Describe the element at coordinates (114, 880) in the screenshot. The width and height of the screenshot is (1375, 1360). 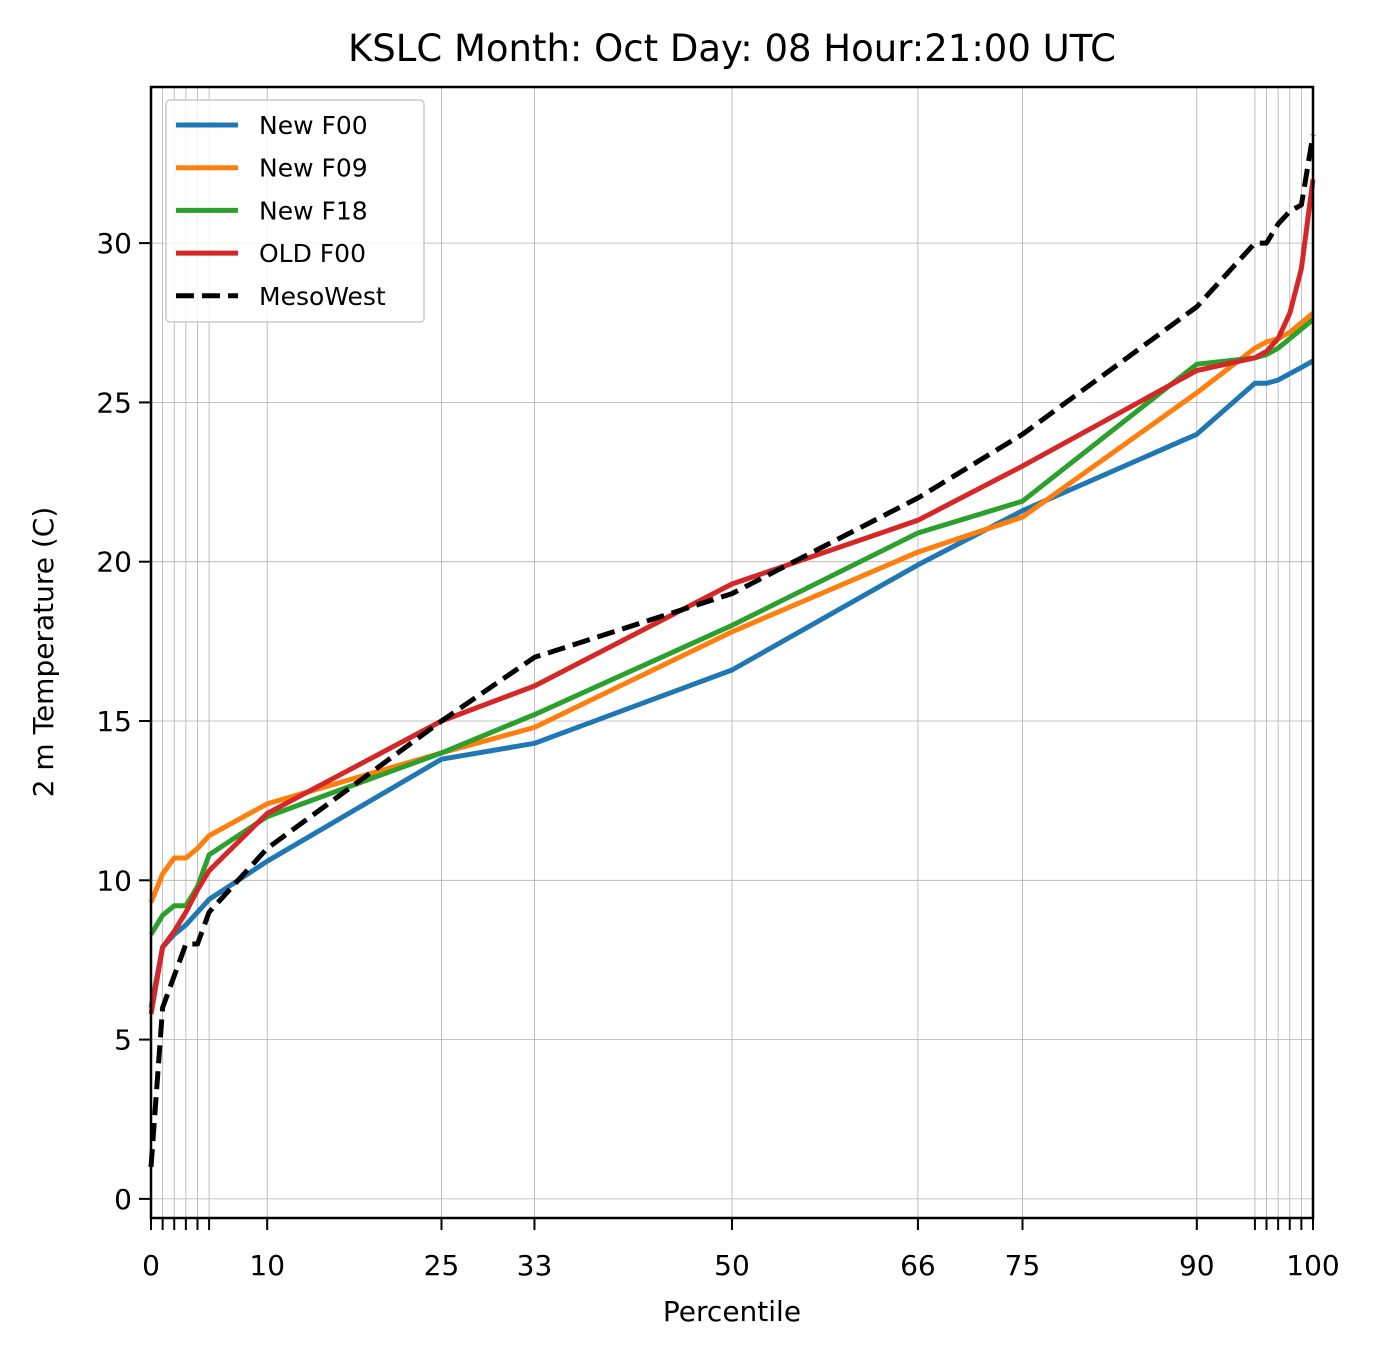
I see `y-tick-label: 10` at that location.